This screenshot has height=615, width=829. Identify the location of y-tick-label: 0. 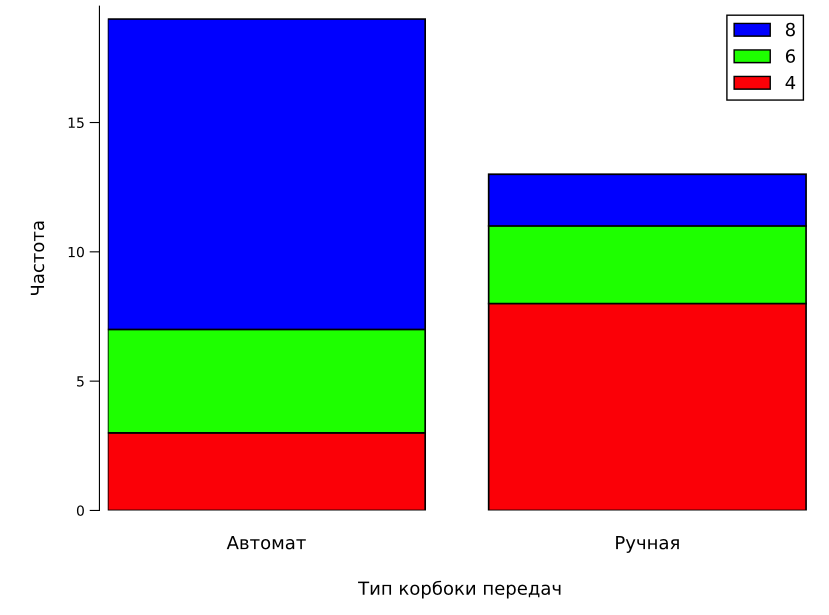
(80, 510).